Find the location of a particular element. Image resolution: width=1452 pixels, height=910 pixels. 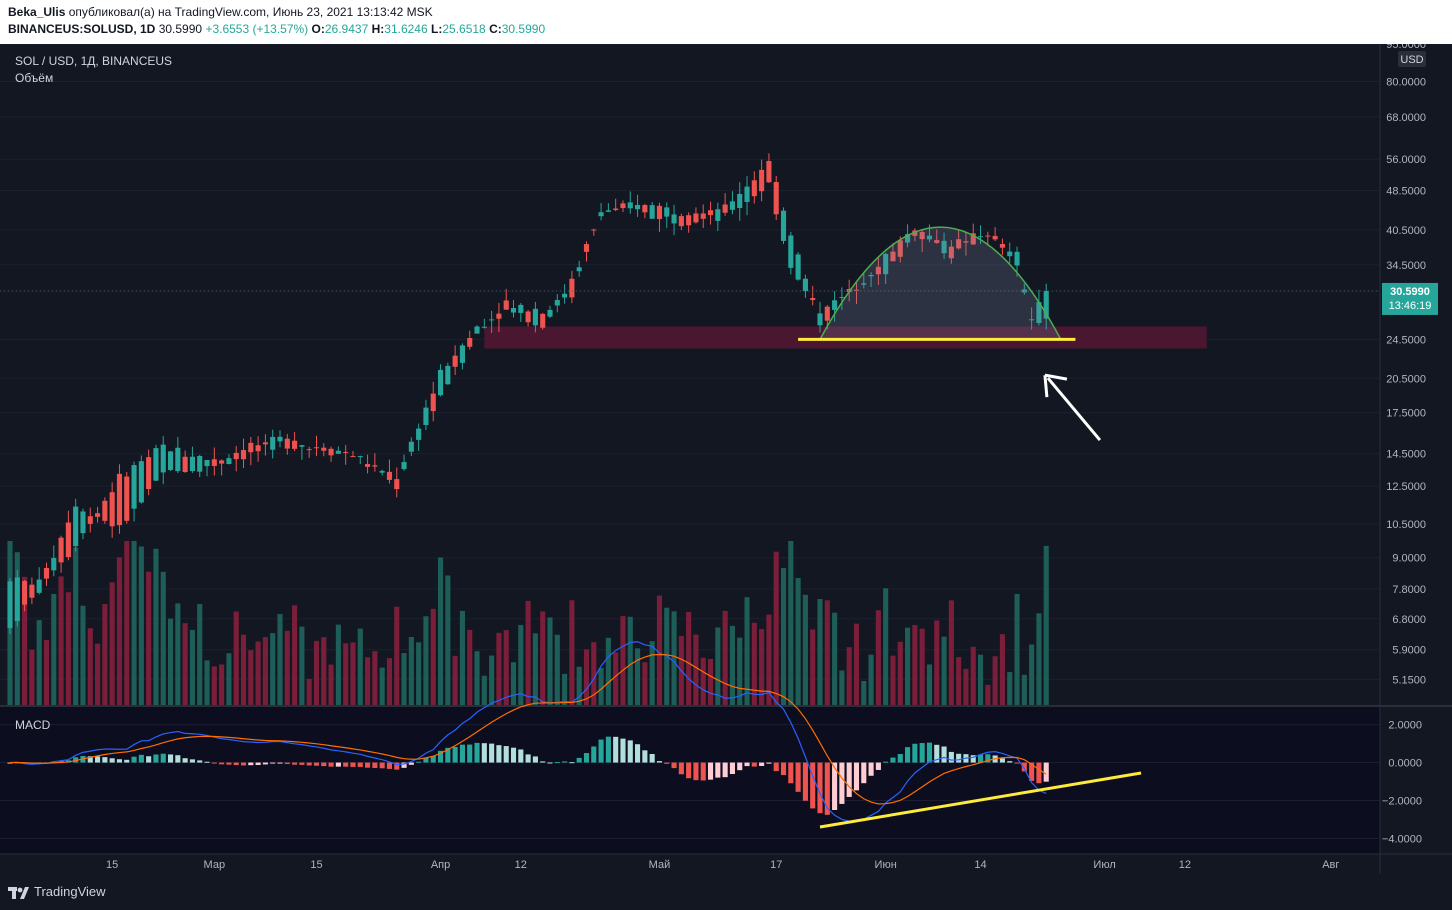

close-value: 30.5990 is located at coordinates (523, 29).